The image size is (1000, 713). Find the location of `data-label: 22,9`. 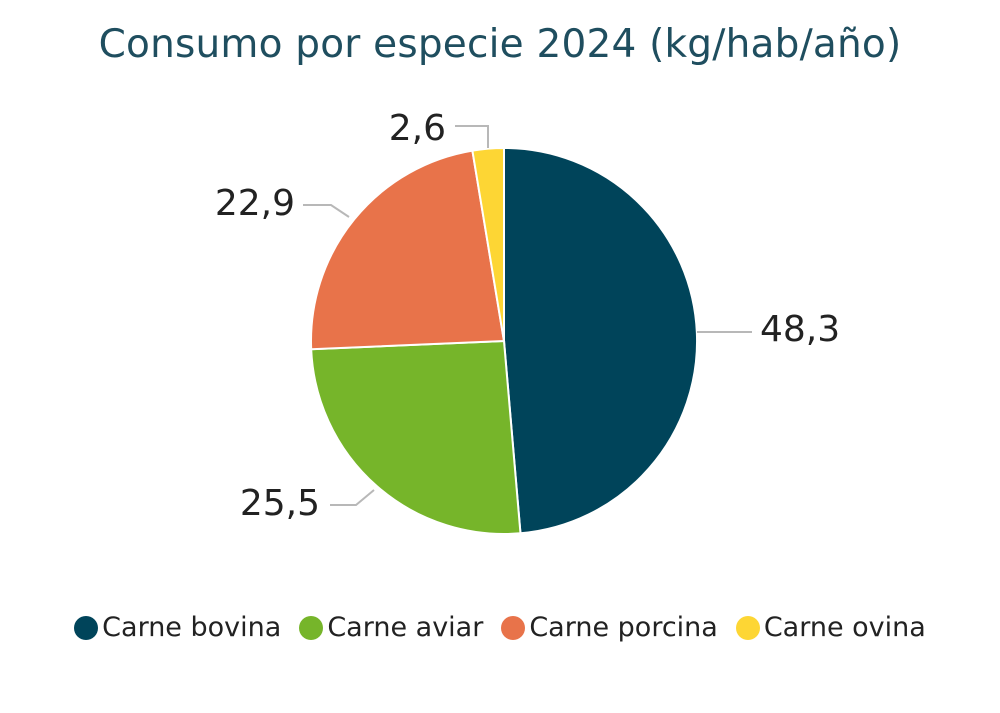

data-label: 22,9 is located at coordinates (255, 203).